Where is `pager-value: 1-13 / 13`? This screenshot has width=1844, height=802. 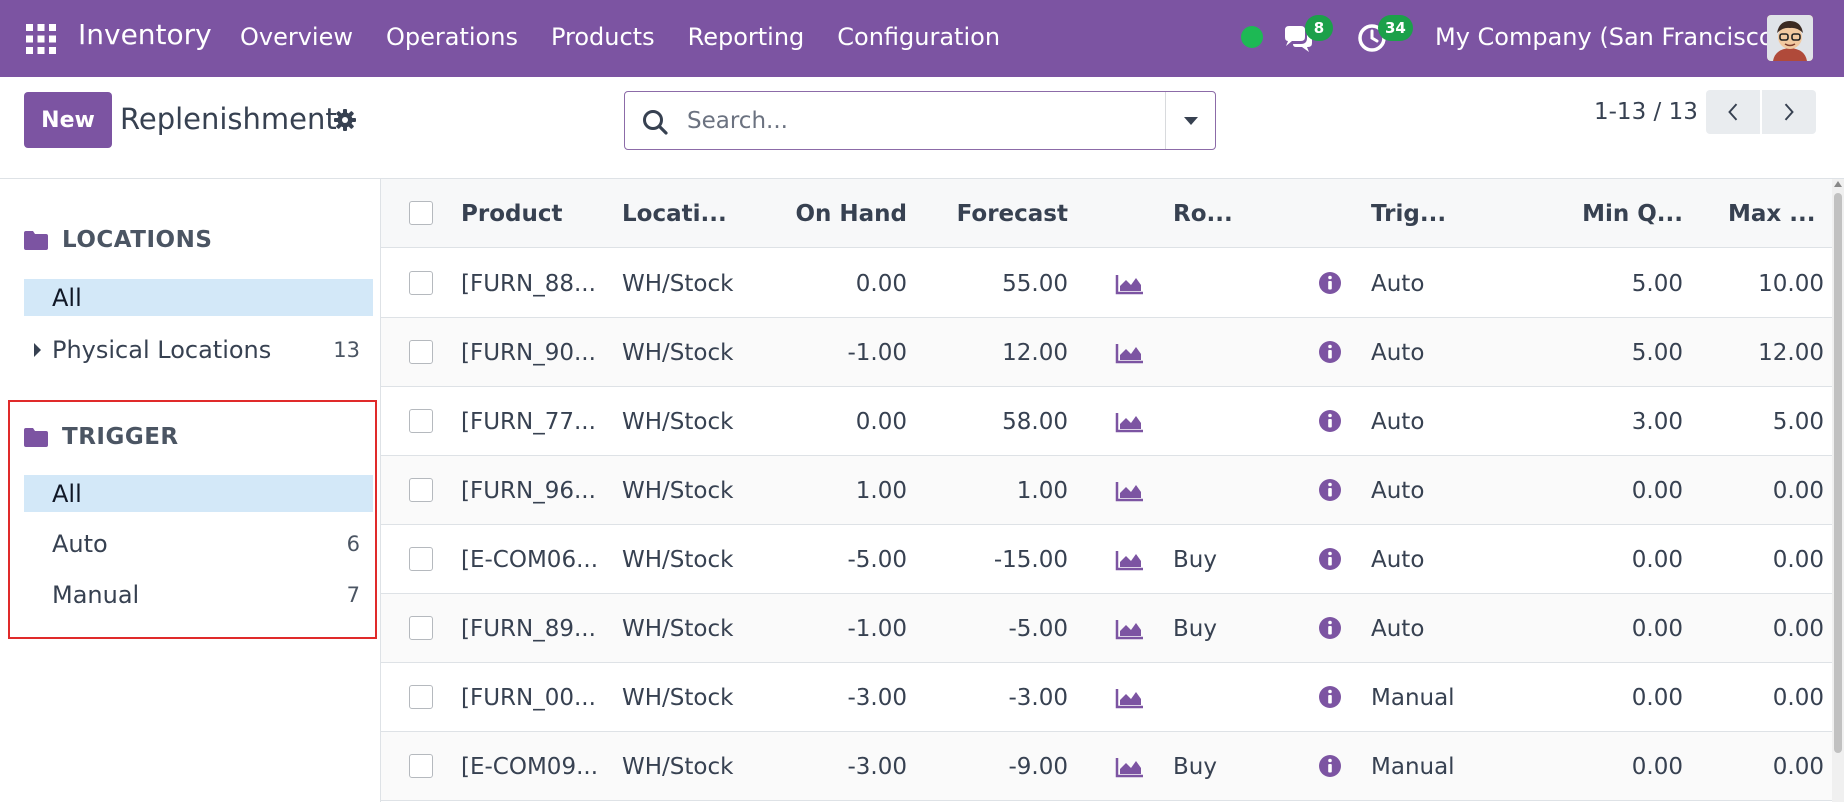
pager-value: 1-13 / 13 is located at coordinates (1646, 112).